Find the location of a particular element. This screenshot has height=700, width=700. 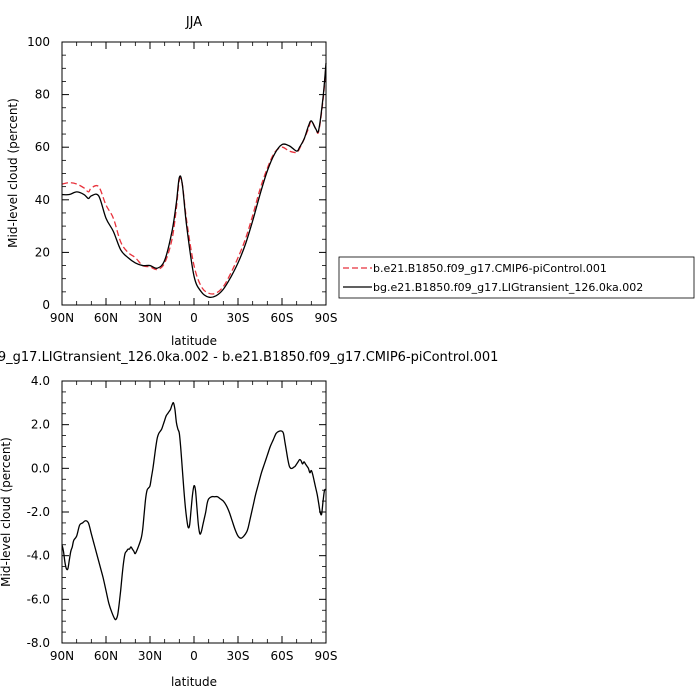

top-y-tick-label: 60 is located at coordinates (42, 147).